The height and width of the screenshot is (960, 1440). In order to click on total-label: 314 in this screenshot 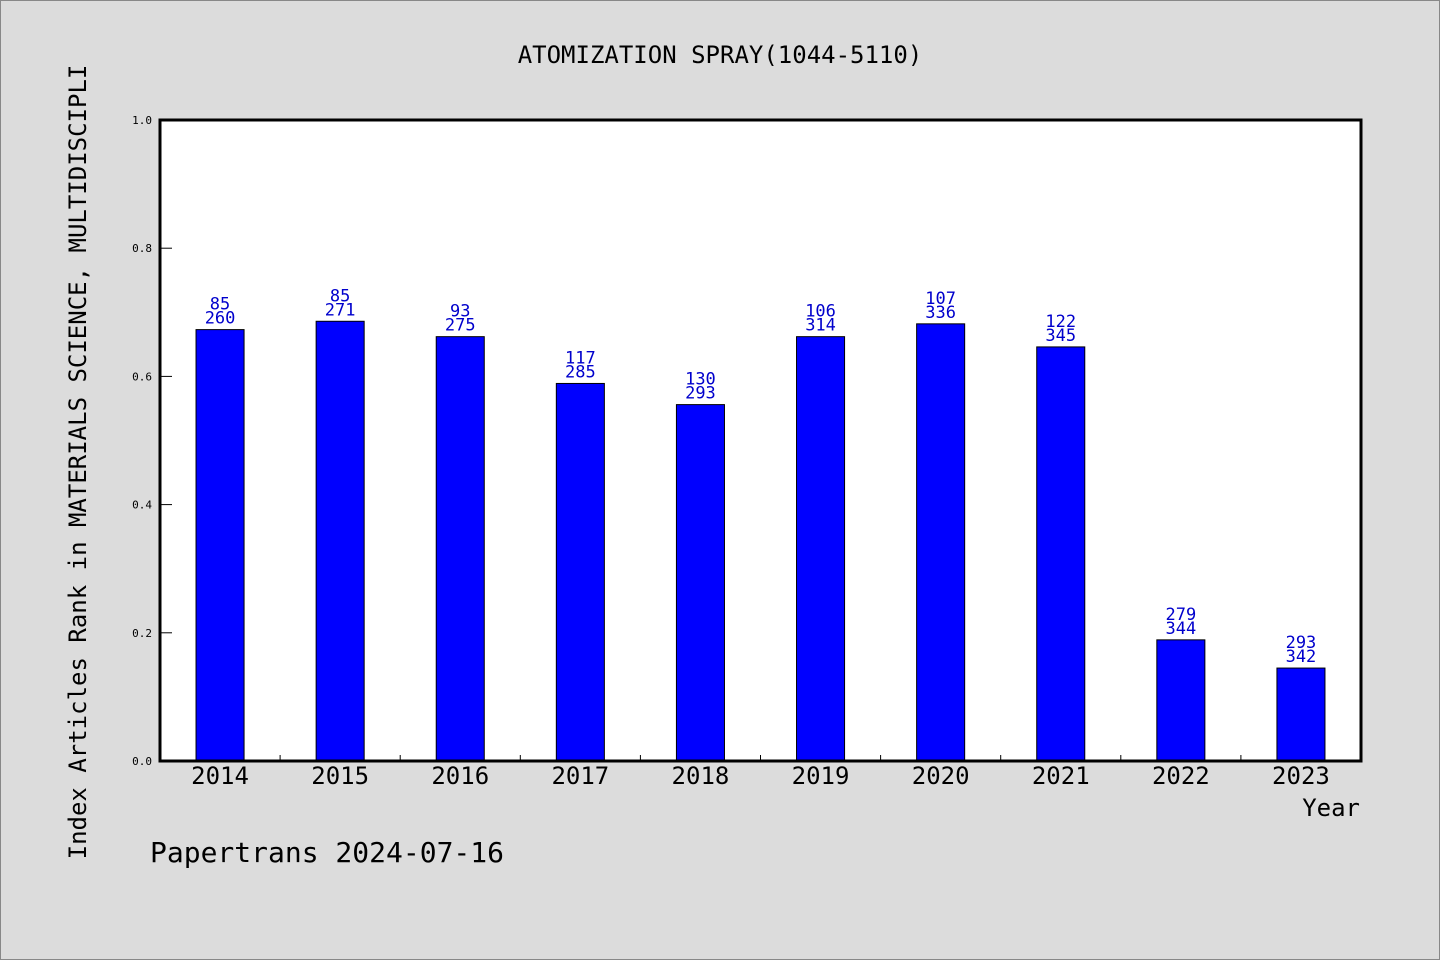, I will do `click(820, 326)`.